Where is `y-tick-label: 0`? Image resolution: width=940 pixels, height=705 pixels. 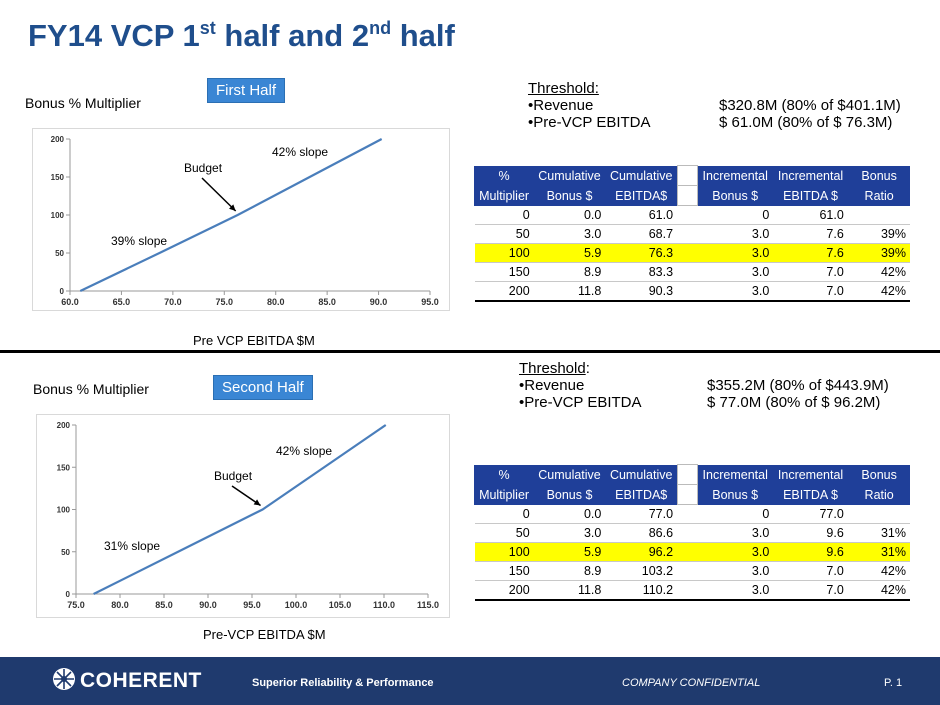 y-tick-label: 0 is located at coordinates (62, 291).